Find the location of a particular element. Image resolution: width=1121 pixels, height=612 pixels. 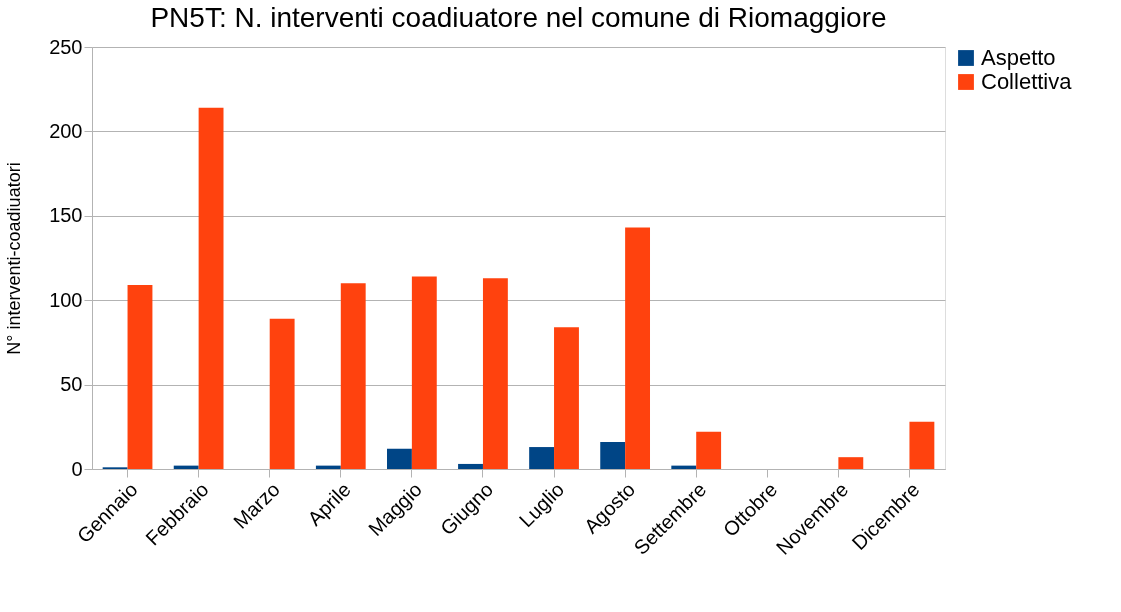

y-tick-label: 50 is located at coordinates (71, 384).